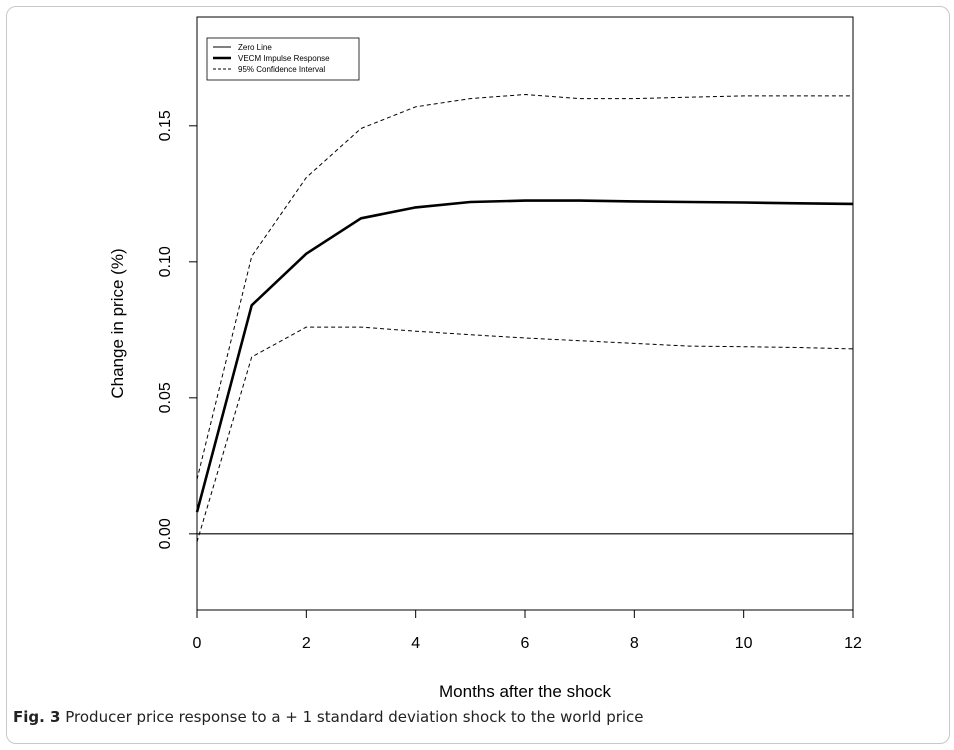  Describe the element at coordinates (306, 643) in the screenshot. I see `x-tick-label: 2` at that location.